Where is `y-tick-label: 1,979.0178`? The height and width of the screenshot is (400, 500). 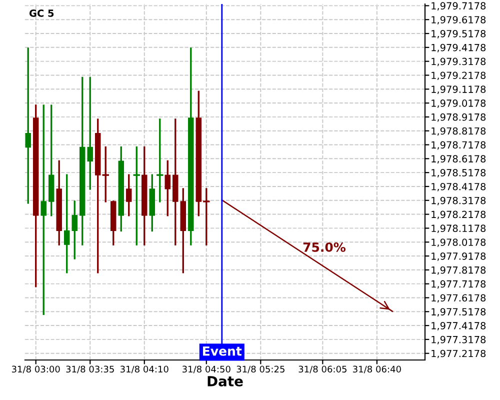
y-tick-label: 1,979.0178 is located at coordinates (459, 104).